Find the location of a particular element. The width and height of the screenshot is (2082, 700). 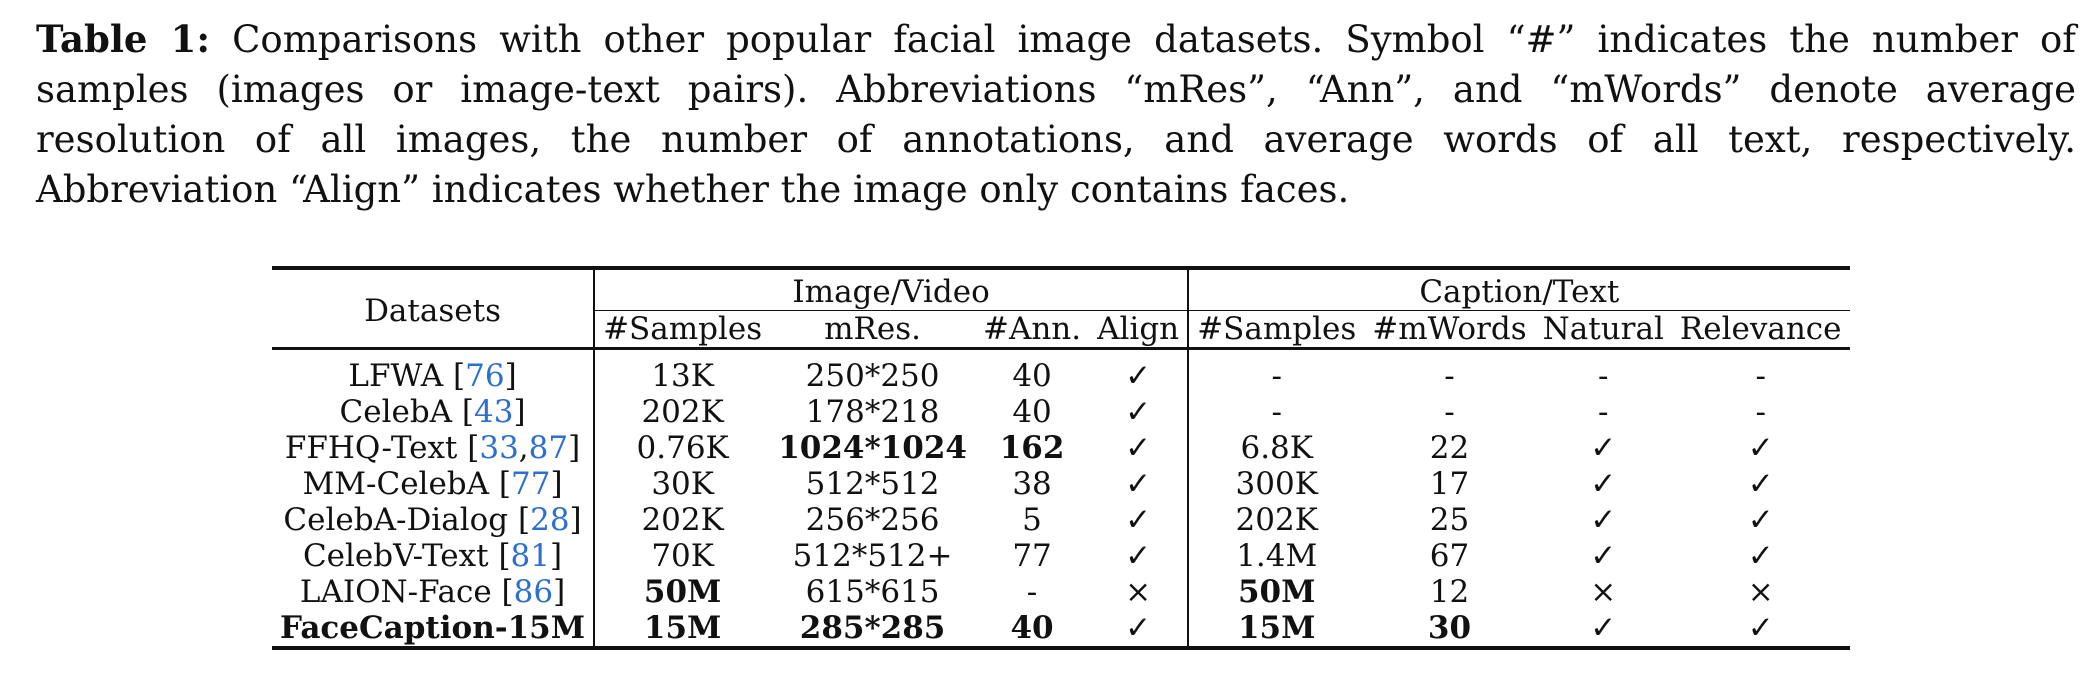

dataset-name-cell: MM-CelebA [77] is located at coordinates (432, 484).